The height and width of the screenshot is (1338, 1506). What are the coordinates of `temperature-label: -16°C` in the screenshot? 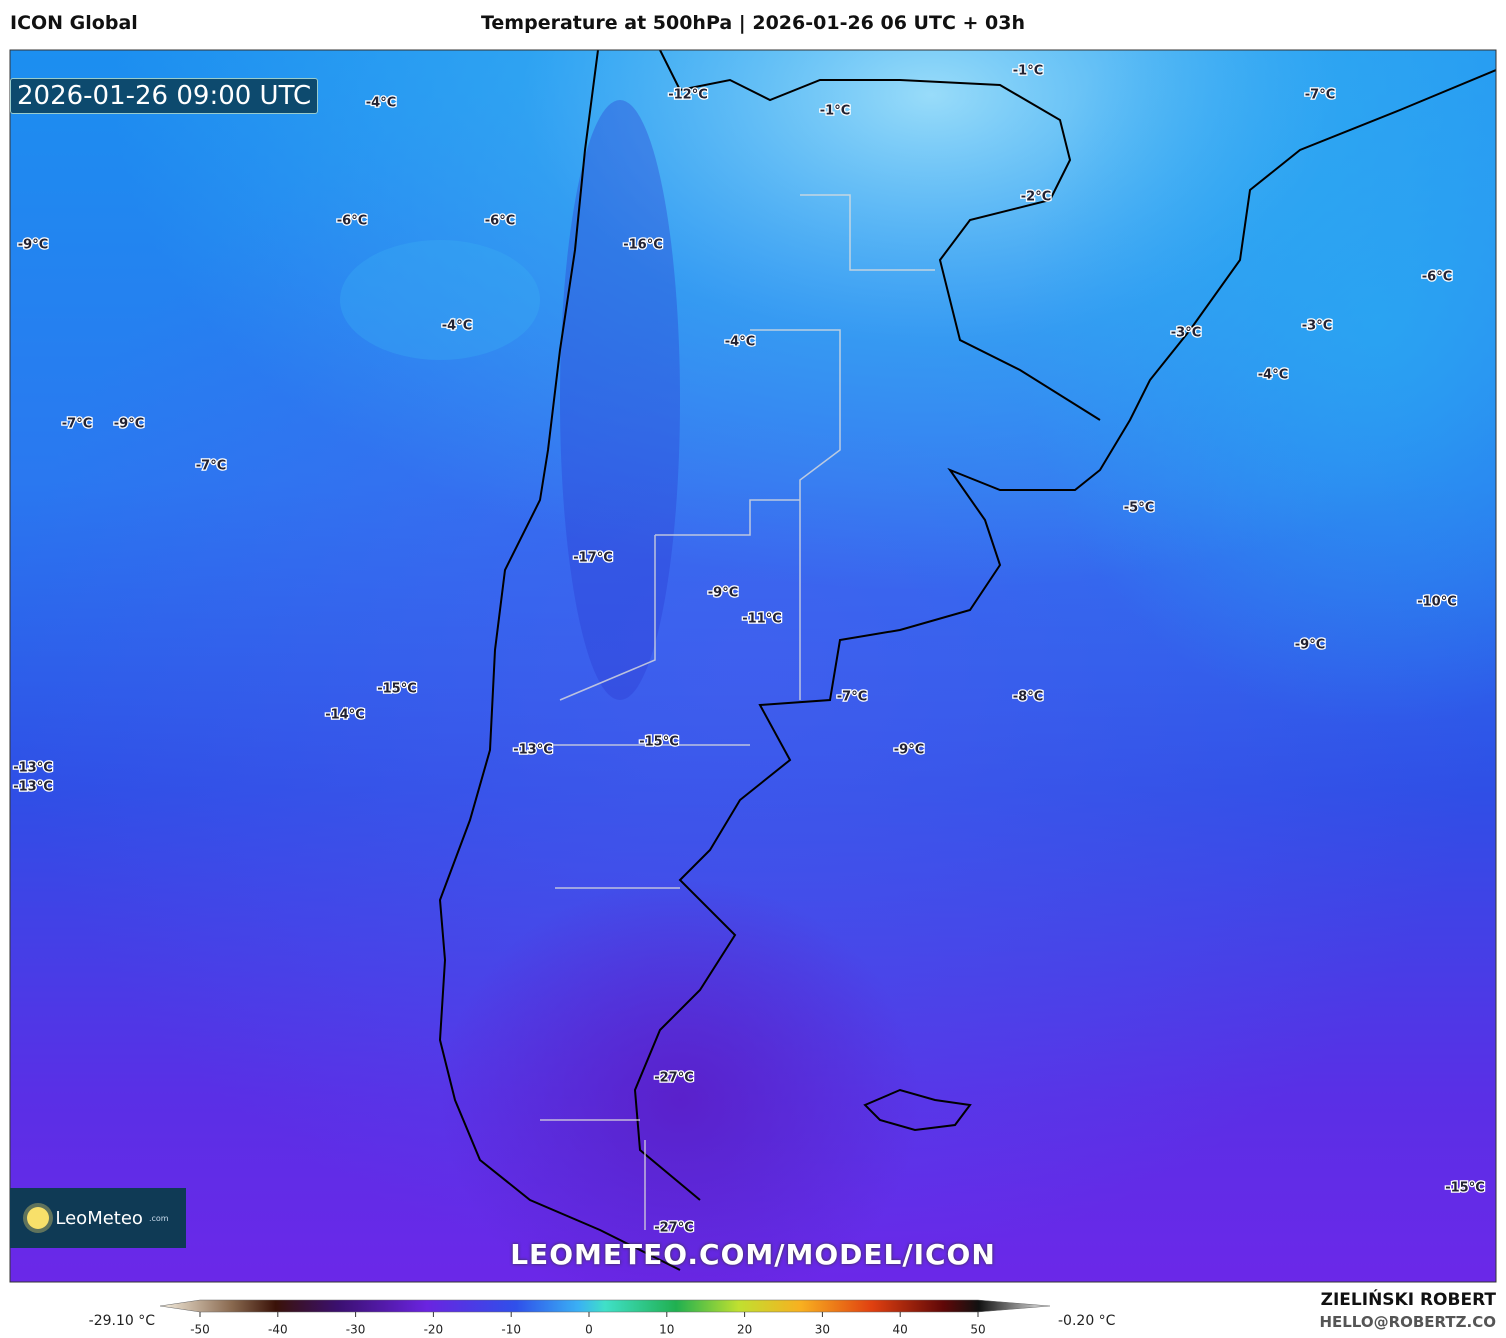 It's located at (643, 245).